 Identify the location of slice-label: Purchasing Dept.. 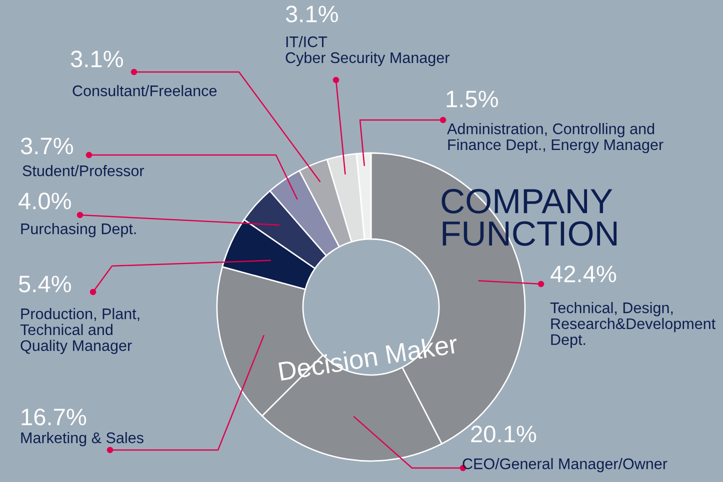
(78, 230).